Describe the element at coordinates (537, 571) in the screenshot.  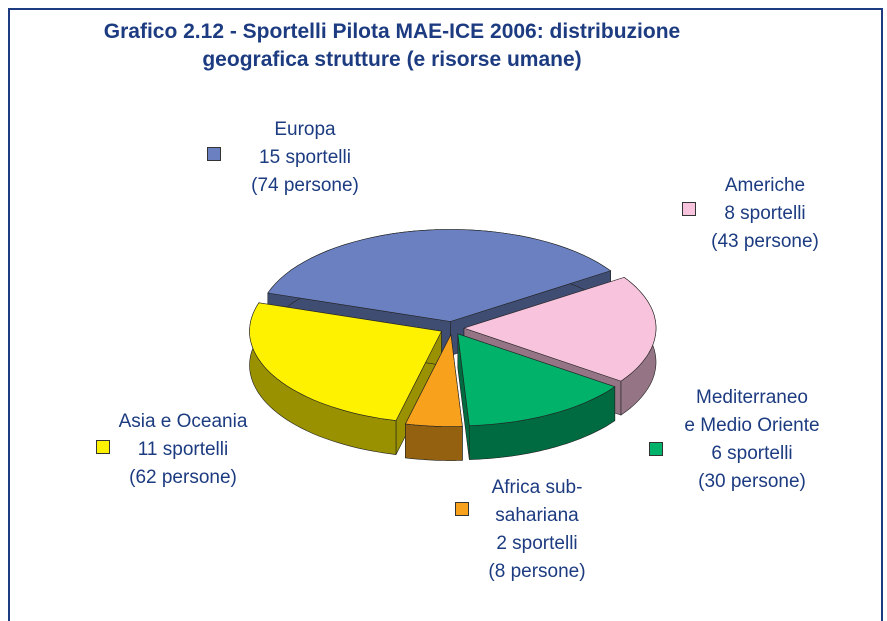
I see `persone-label: (8 persone)` at that location.